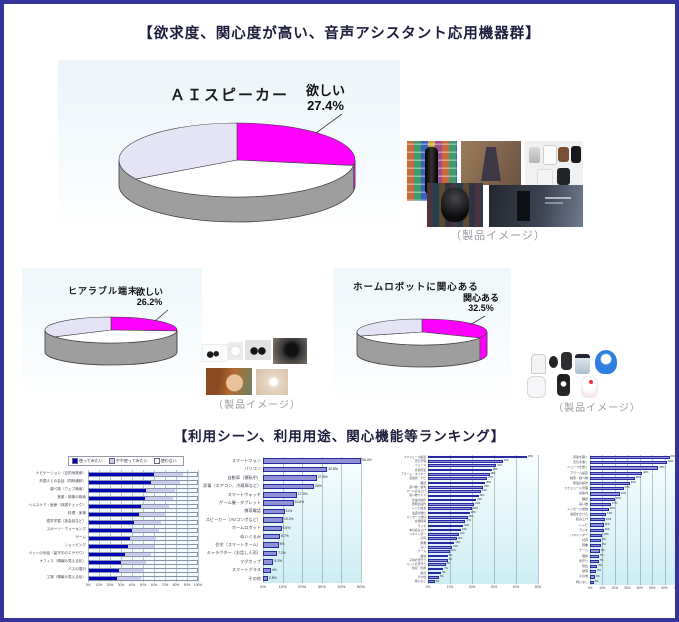 The image size is (679, 622). I want to click on row-label: キャラクター（お話し人形）, so click(233, 553).